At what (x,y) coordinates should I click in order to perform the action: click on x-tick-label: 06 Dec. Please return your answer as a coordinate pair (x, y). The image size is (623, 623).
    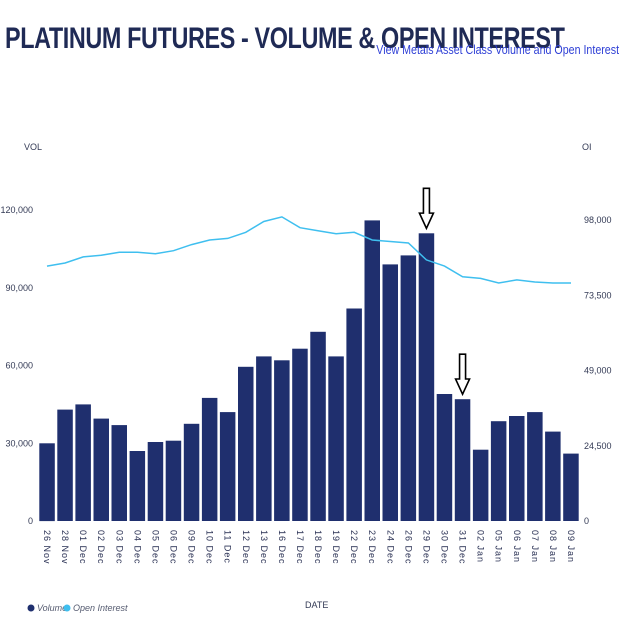
    Looking at the image, I should click on (174, 547).